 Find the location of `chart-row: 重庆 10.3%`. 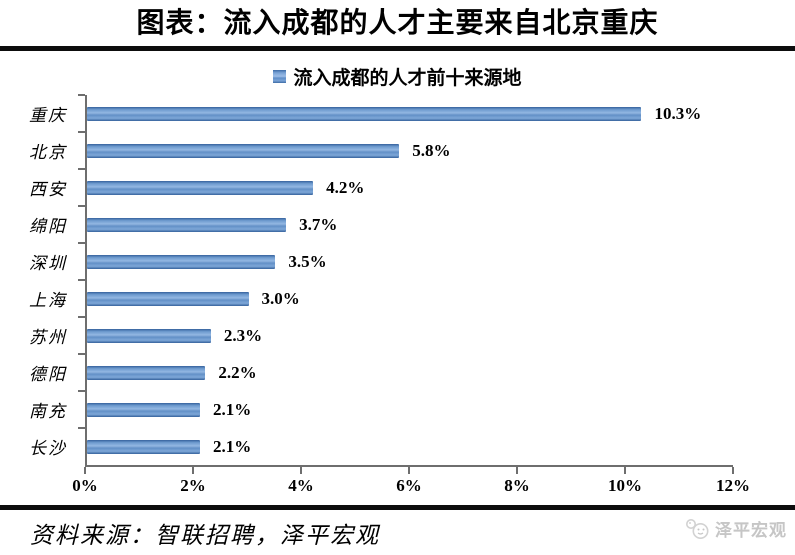

chart-row: 重庆 10.3% is located at coordinates (376, 113).